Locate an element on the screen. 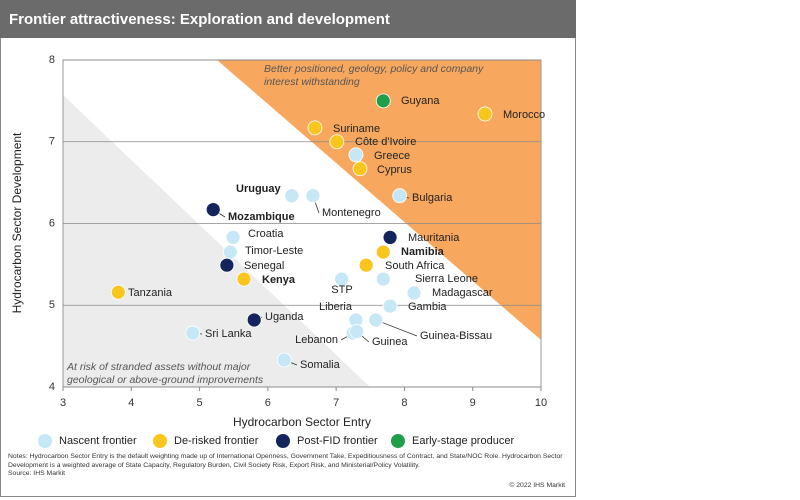  point-label: Cyprus is located at coordinates (394, 170).